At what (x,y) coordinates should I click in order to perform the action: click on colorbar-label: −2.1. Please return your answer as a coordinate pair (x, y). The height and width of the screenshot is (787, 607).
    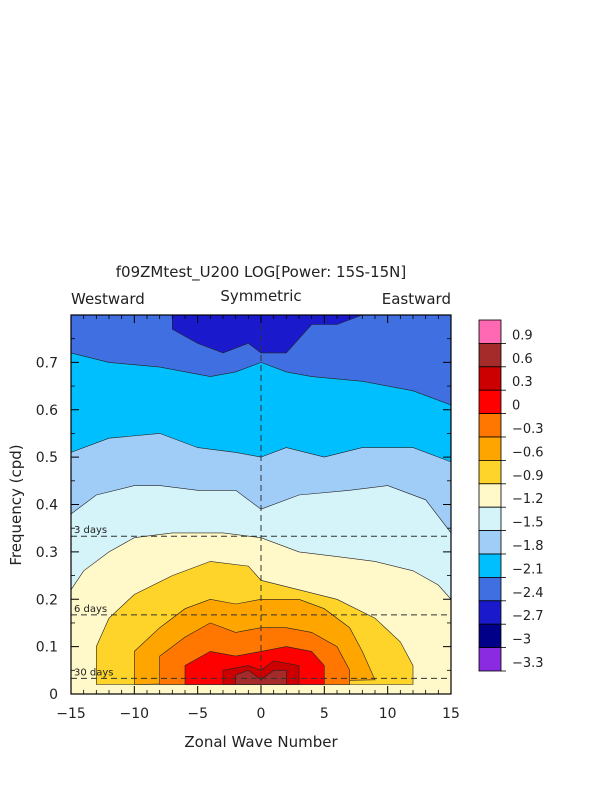
    Looking at the image, I should click on (528, 569).